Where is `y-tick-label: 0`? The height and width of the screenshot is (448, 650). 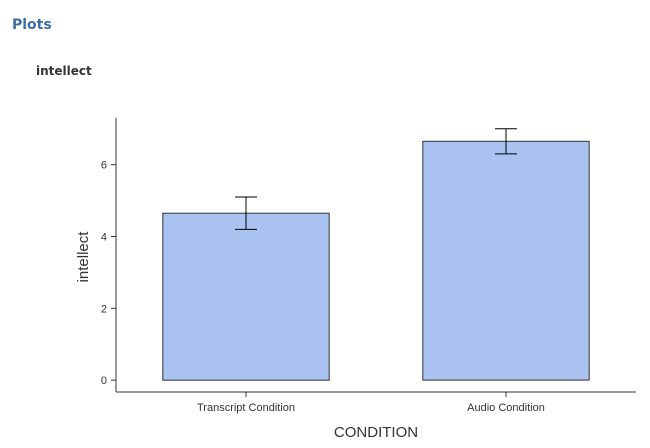
y-tick-label: 0 is located at coordinates (104, 381).